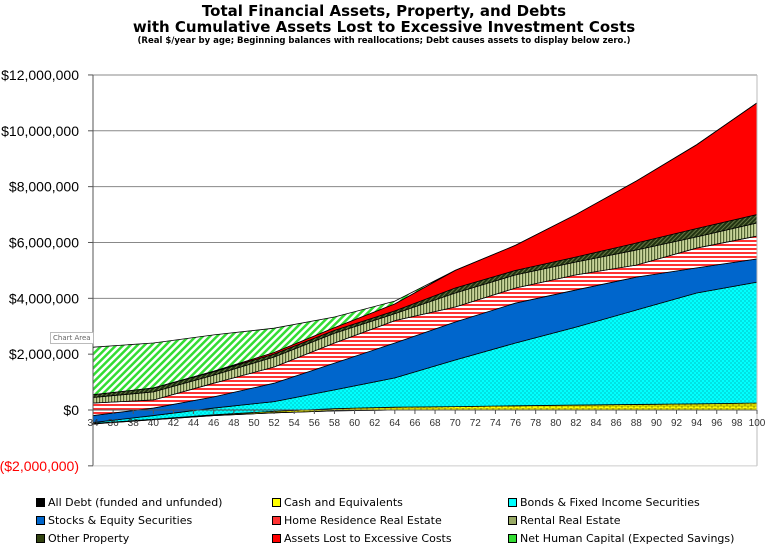 This screenshot has height=546, width=768. What do you see at coordinates (71, 410) in the screenshot?
I see `y-tick-label: $0` at bounding box center [71, 410].